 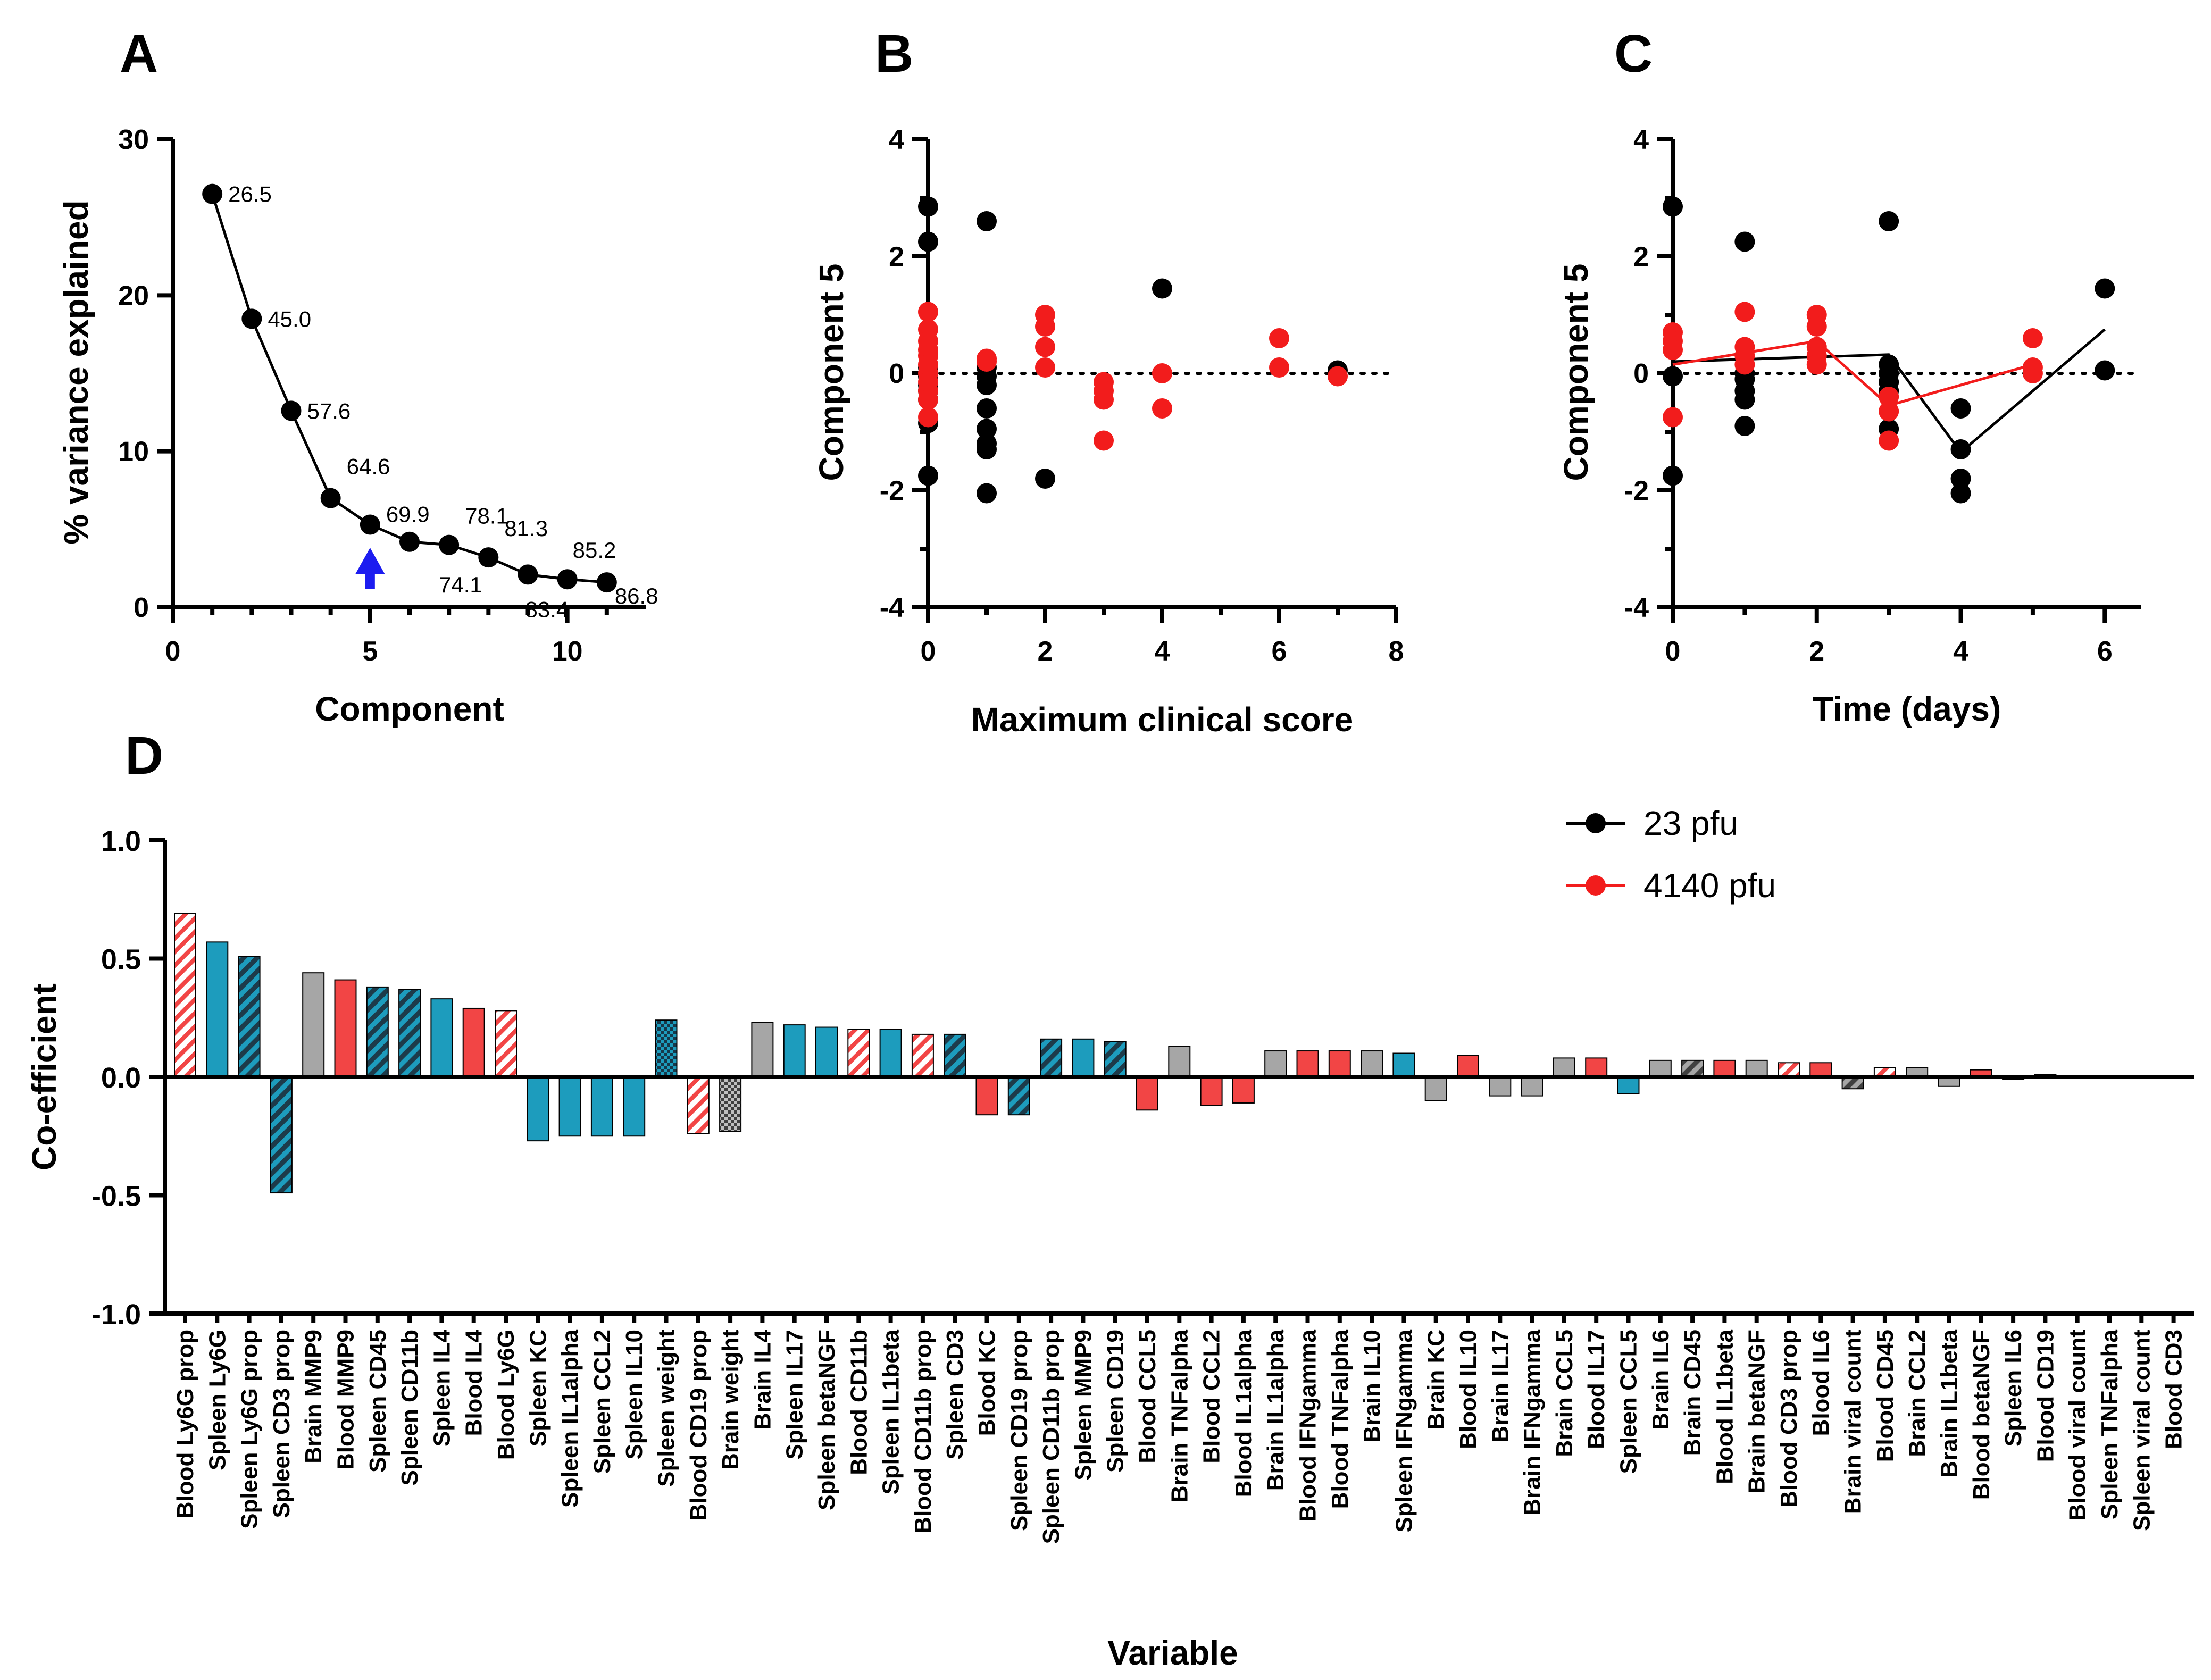 What do you see at coordinates (121, 960) in the screenshot?
I see `d-y-tick-label: 0.5` at bounding box center [121, 960].